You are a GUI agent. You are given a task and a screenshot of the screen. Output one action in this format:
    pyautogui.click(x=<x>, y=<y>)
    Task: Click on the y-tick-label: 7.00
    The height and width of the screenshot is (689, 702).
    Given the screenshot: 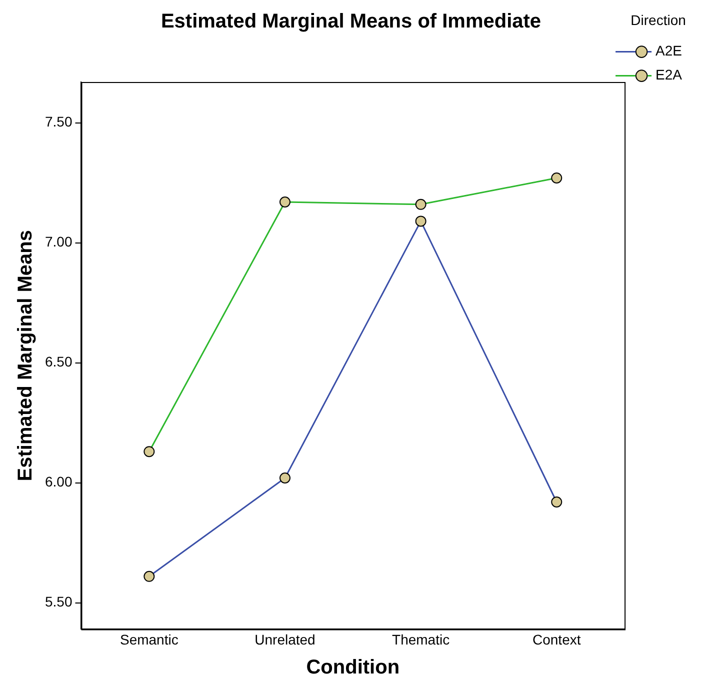 What is the action you would take?
    pyautogui.click(x=58, y=242)
    